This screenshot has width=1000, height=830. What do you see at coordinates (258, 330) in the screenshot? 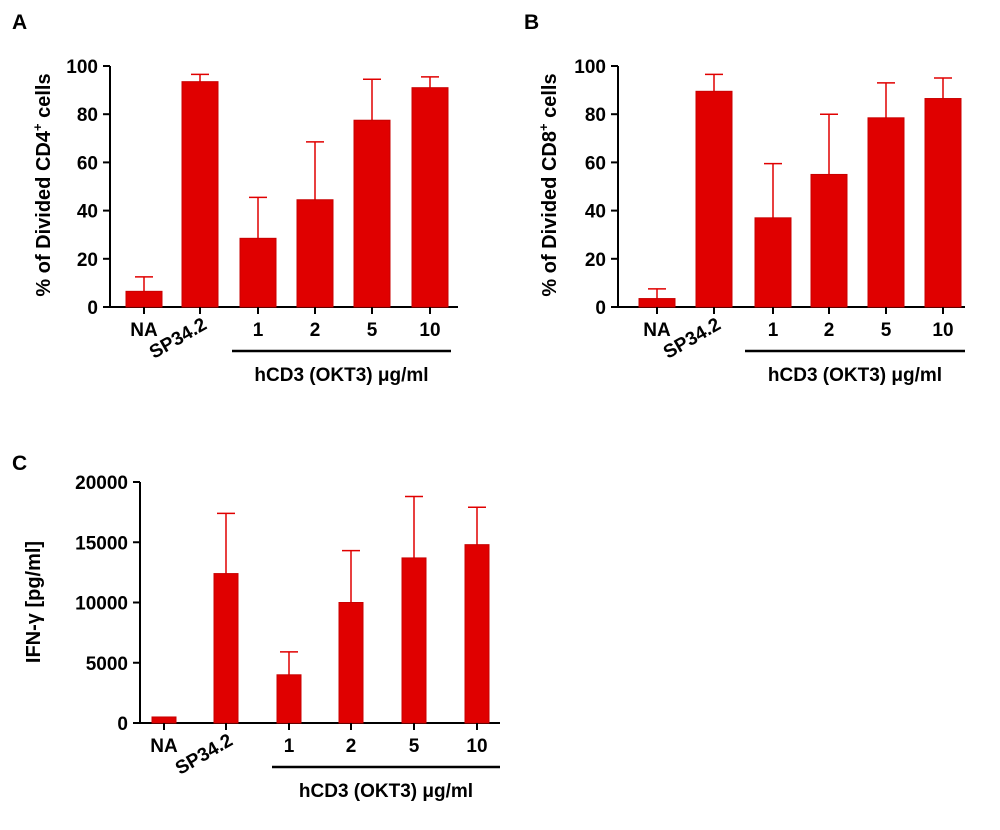
I see `x-tick-label-a: 1` at bounding box center [258, 330].